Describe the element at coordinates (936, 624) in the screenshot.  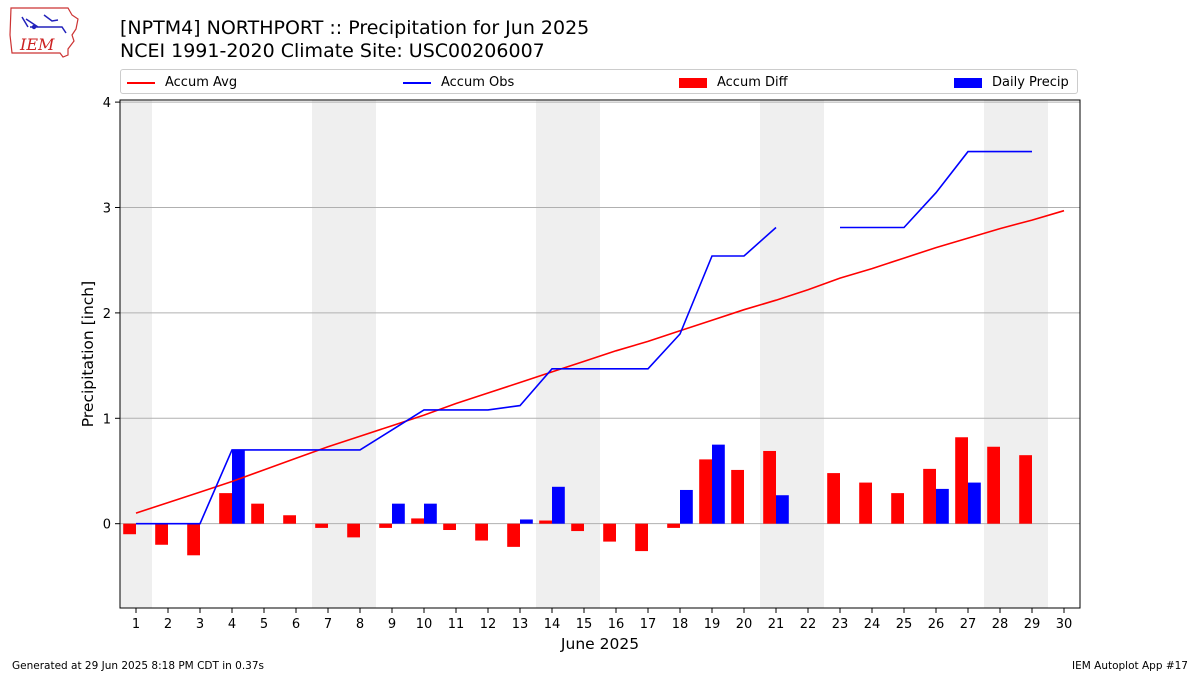
I see `x-tick-label-26: 26` at that location.